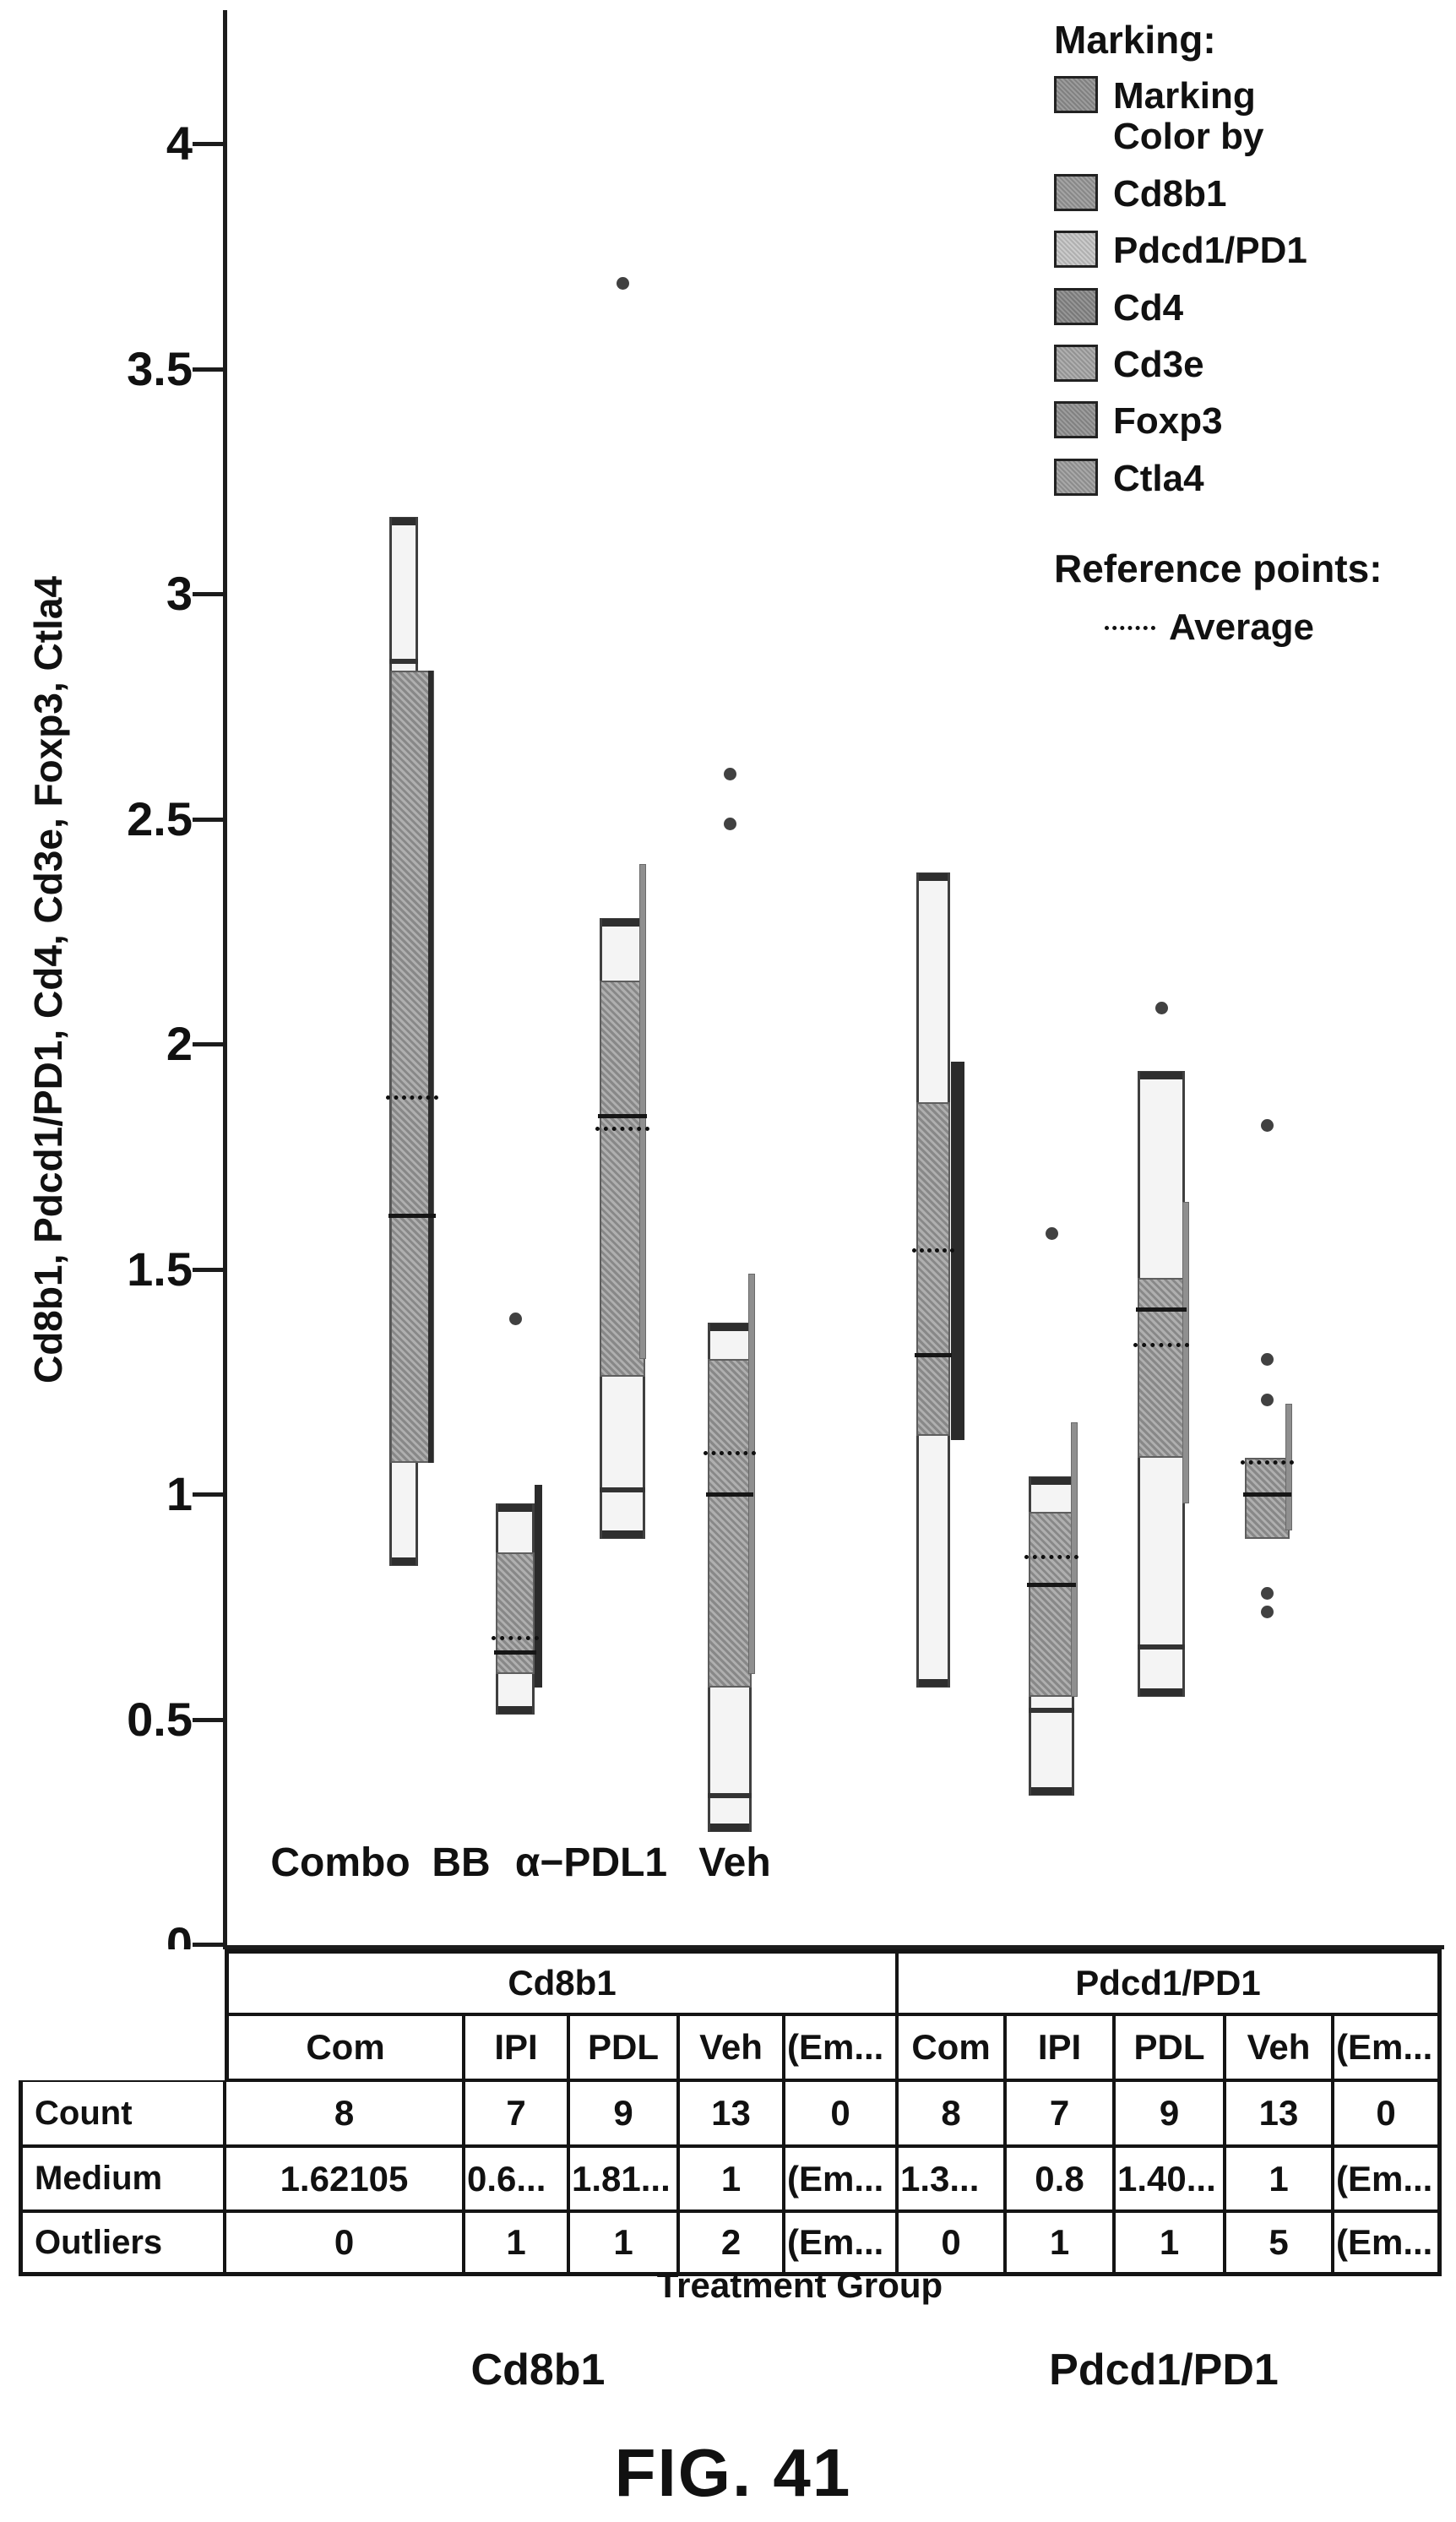  Describe the element at coordinates (160, 368) in the screenshot. I see `y-tick-label: 3.5` at that location.